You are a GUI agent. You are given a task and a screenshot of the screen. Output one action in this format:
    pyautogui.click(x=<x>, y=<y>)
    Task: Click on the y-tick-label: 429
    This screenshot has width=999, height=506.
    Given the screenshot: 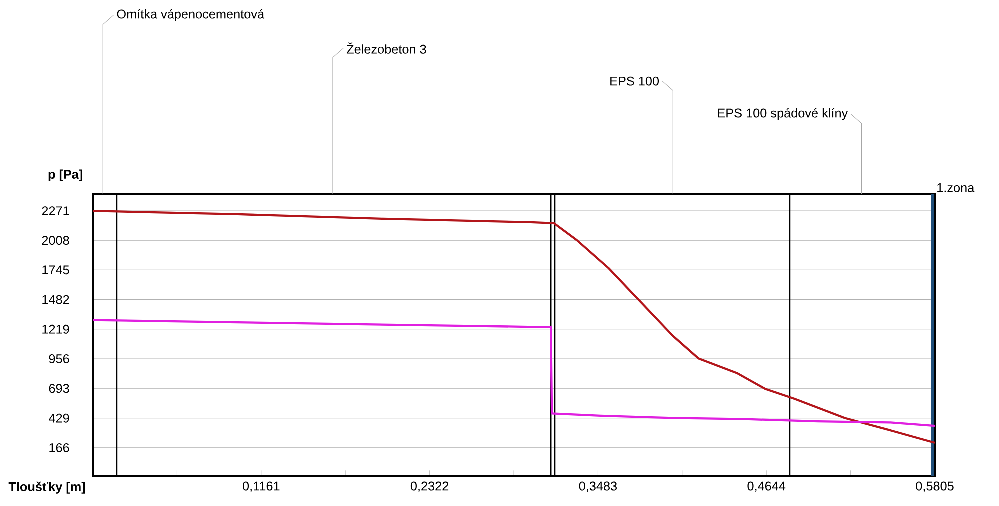 What is the action you would take?
    pyautogui.click(x=59, y=418)
    